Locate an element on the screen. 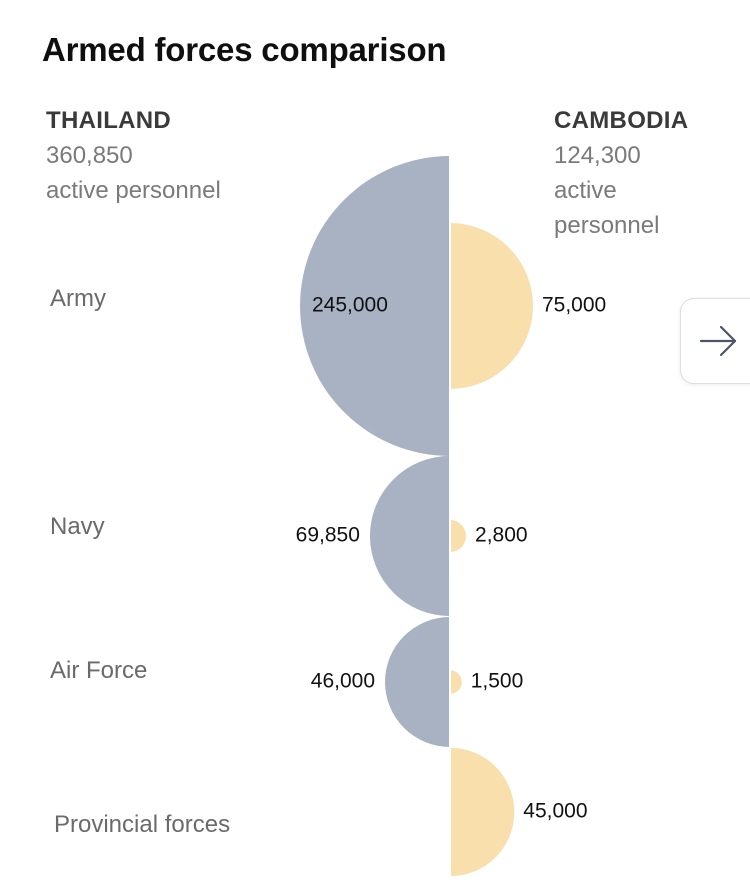 The width and height of the screenshot is (750, 889). arrow-right-icon is located at coordinates (718, 341).